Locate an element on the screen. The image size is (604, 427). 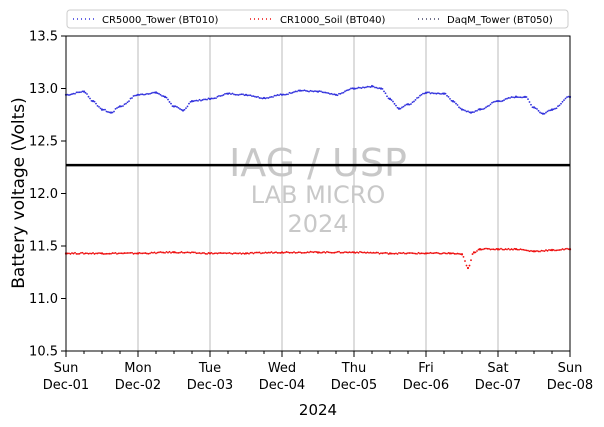
x-tick-label: Sat Dec-07 is located at coordinates (498, 377).